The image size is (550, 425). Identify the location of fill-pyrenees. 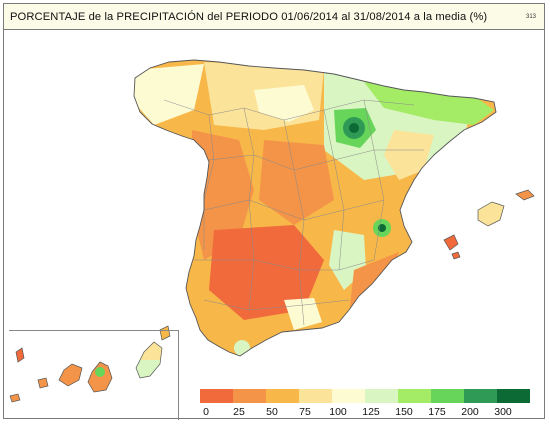
(429, 103).